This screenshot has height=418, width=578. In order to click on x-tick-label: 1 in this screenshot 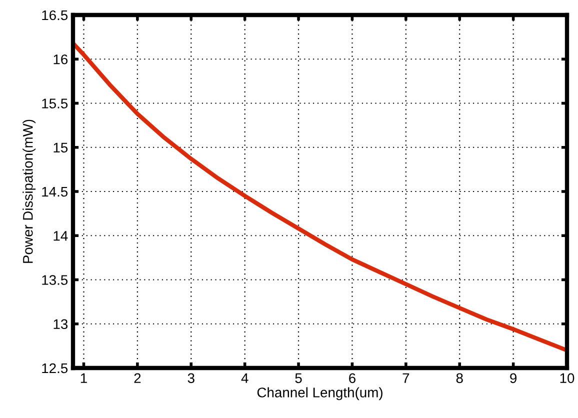, I will do `click(83, 378)`.